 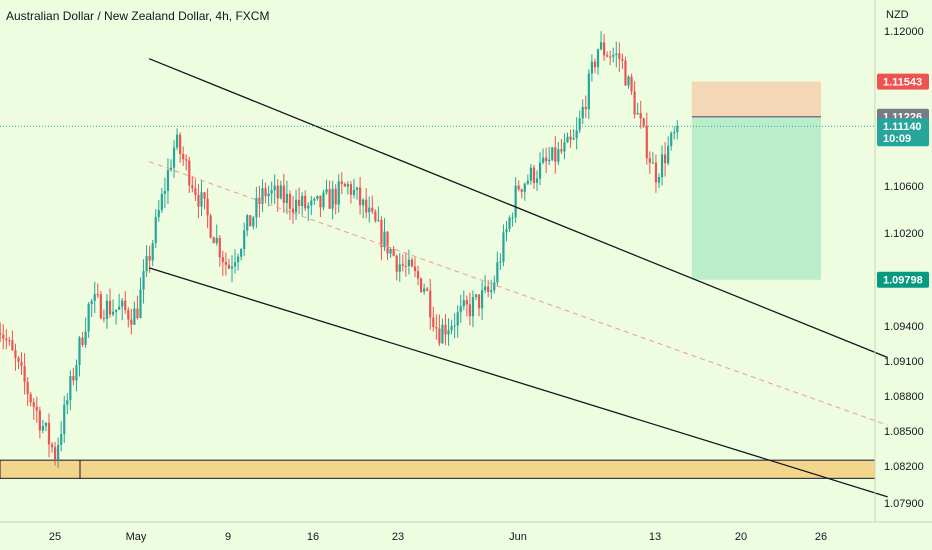 I want to click on price-tag-value: 1.11543, so click(x=902, y=83).